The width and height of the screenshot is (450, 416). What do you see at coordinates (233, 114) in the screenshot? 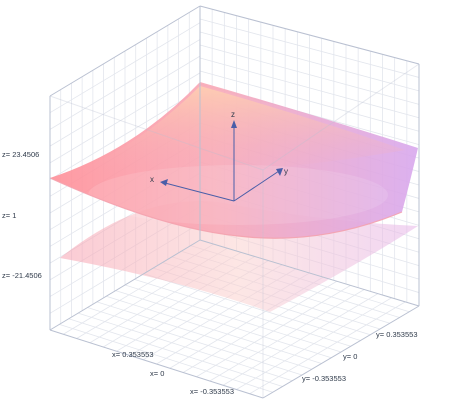
I see `z-axis-label: z` at bounding box center [233, 114].